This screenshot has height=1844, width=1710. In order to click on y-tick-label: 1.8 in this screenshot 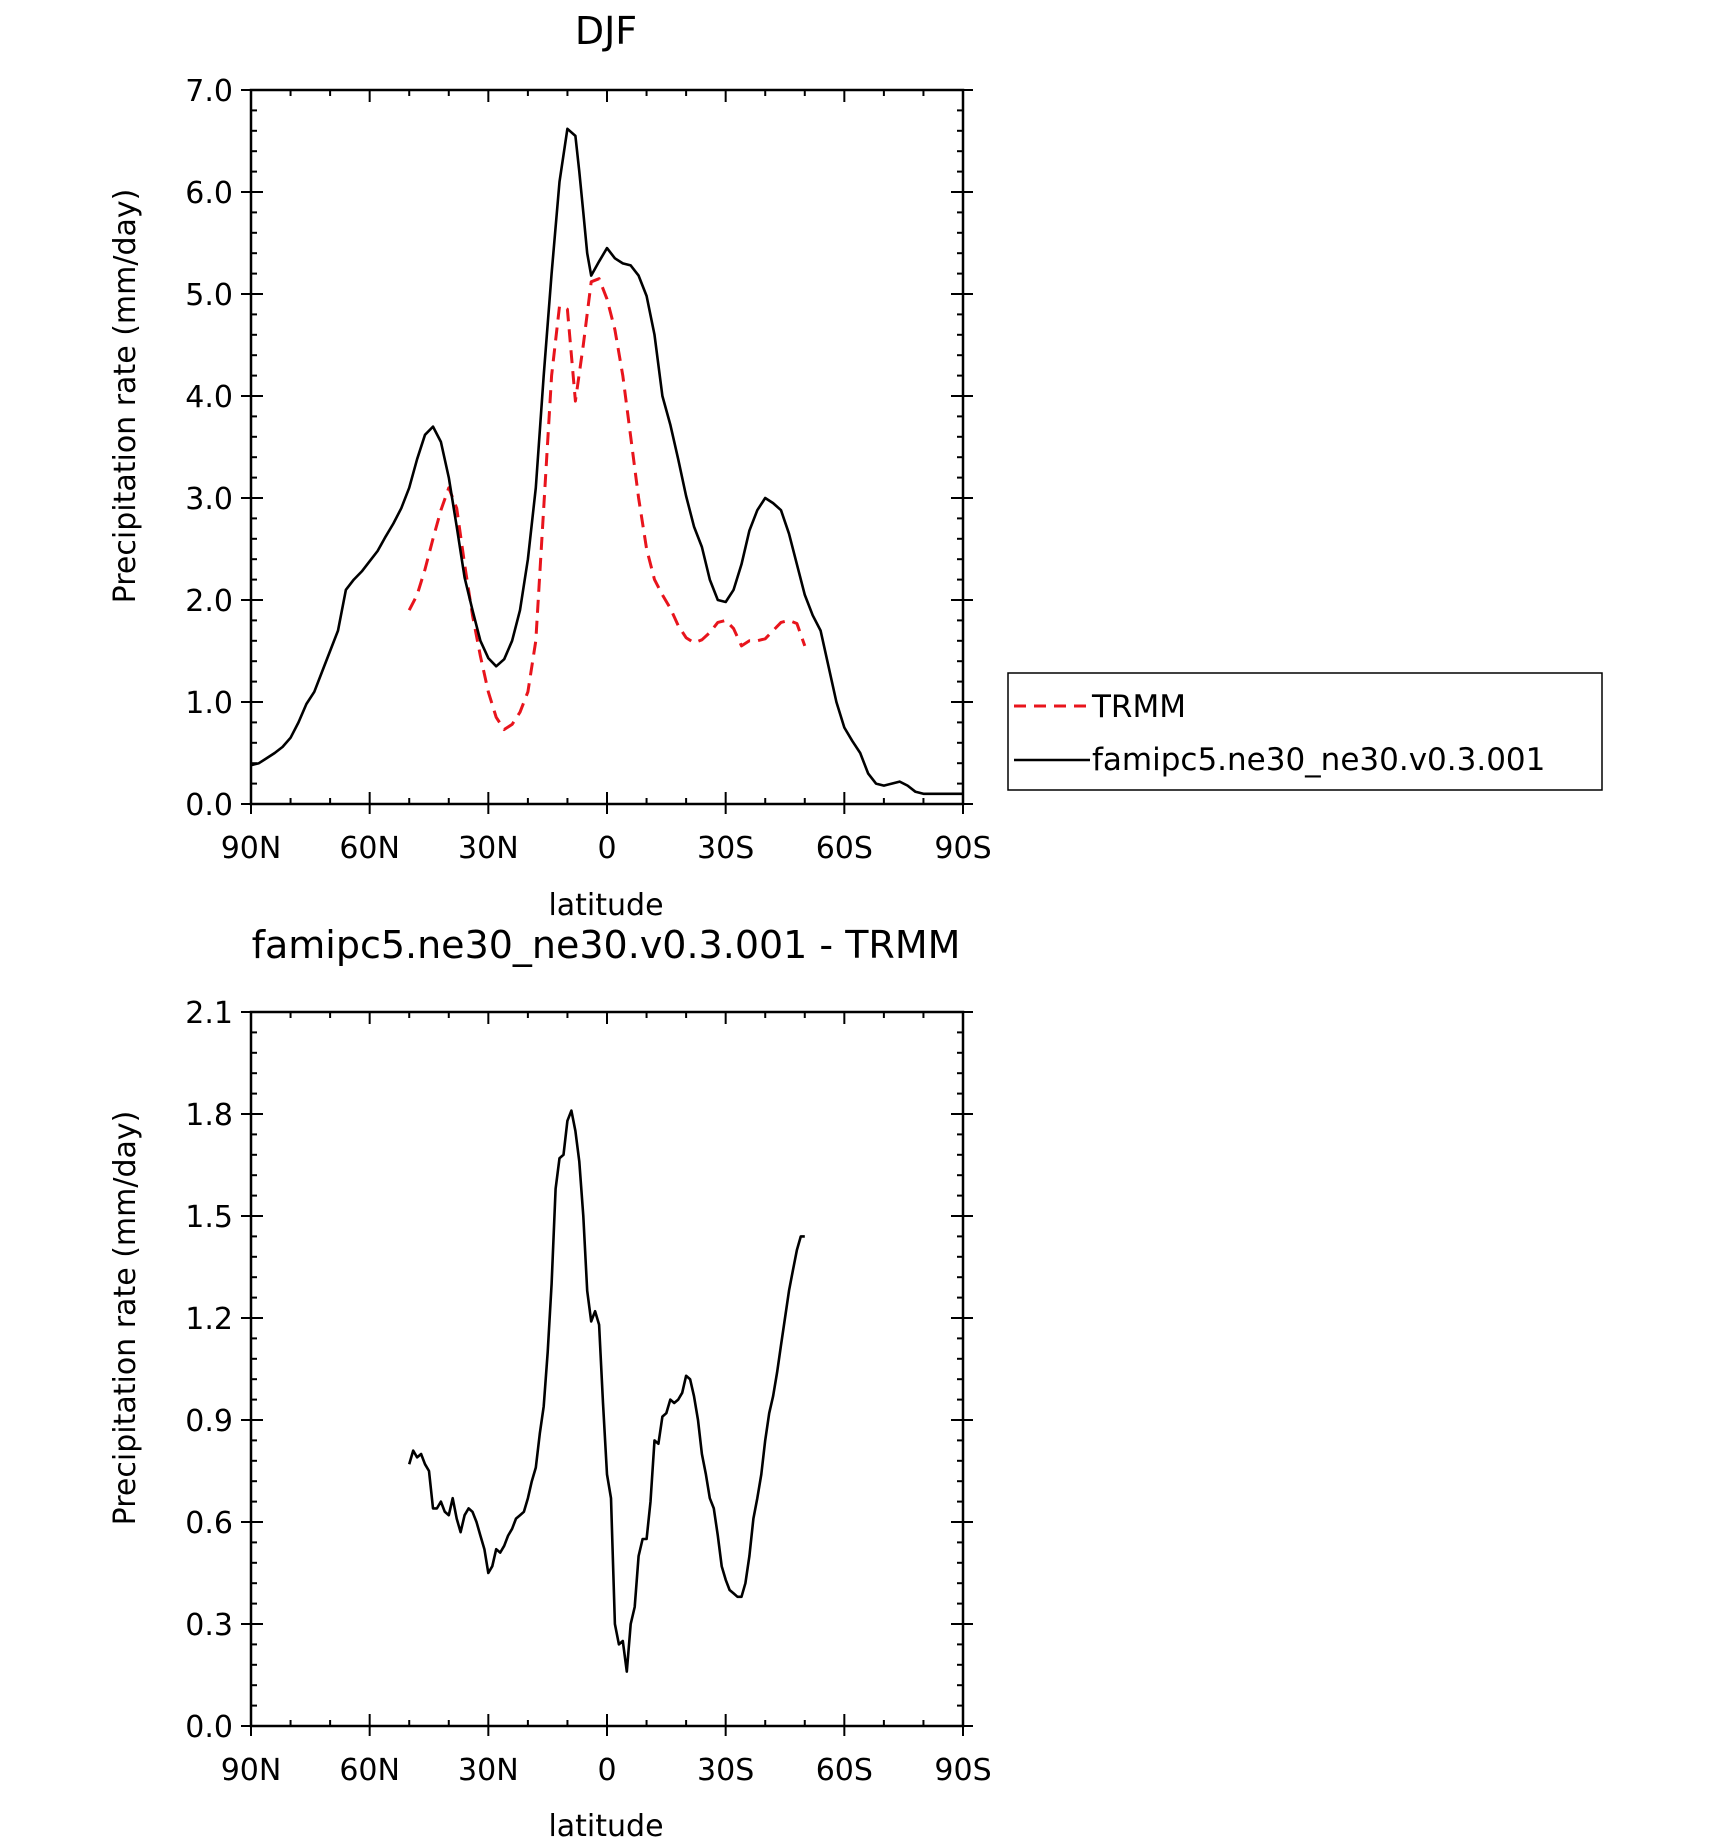, I will do `click(209, 1115)`.